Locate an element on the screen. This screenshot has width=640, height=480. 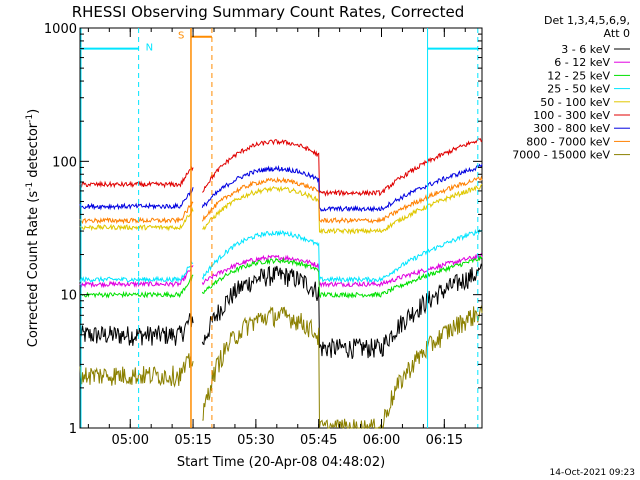
x-tick-label: 05:30 is located at coordinates (255, 440).